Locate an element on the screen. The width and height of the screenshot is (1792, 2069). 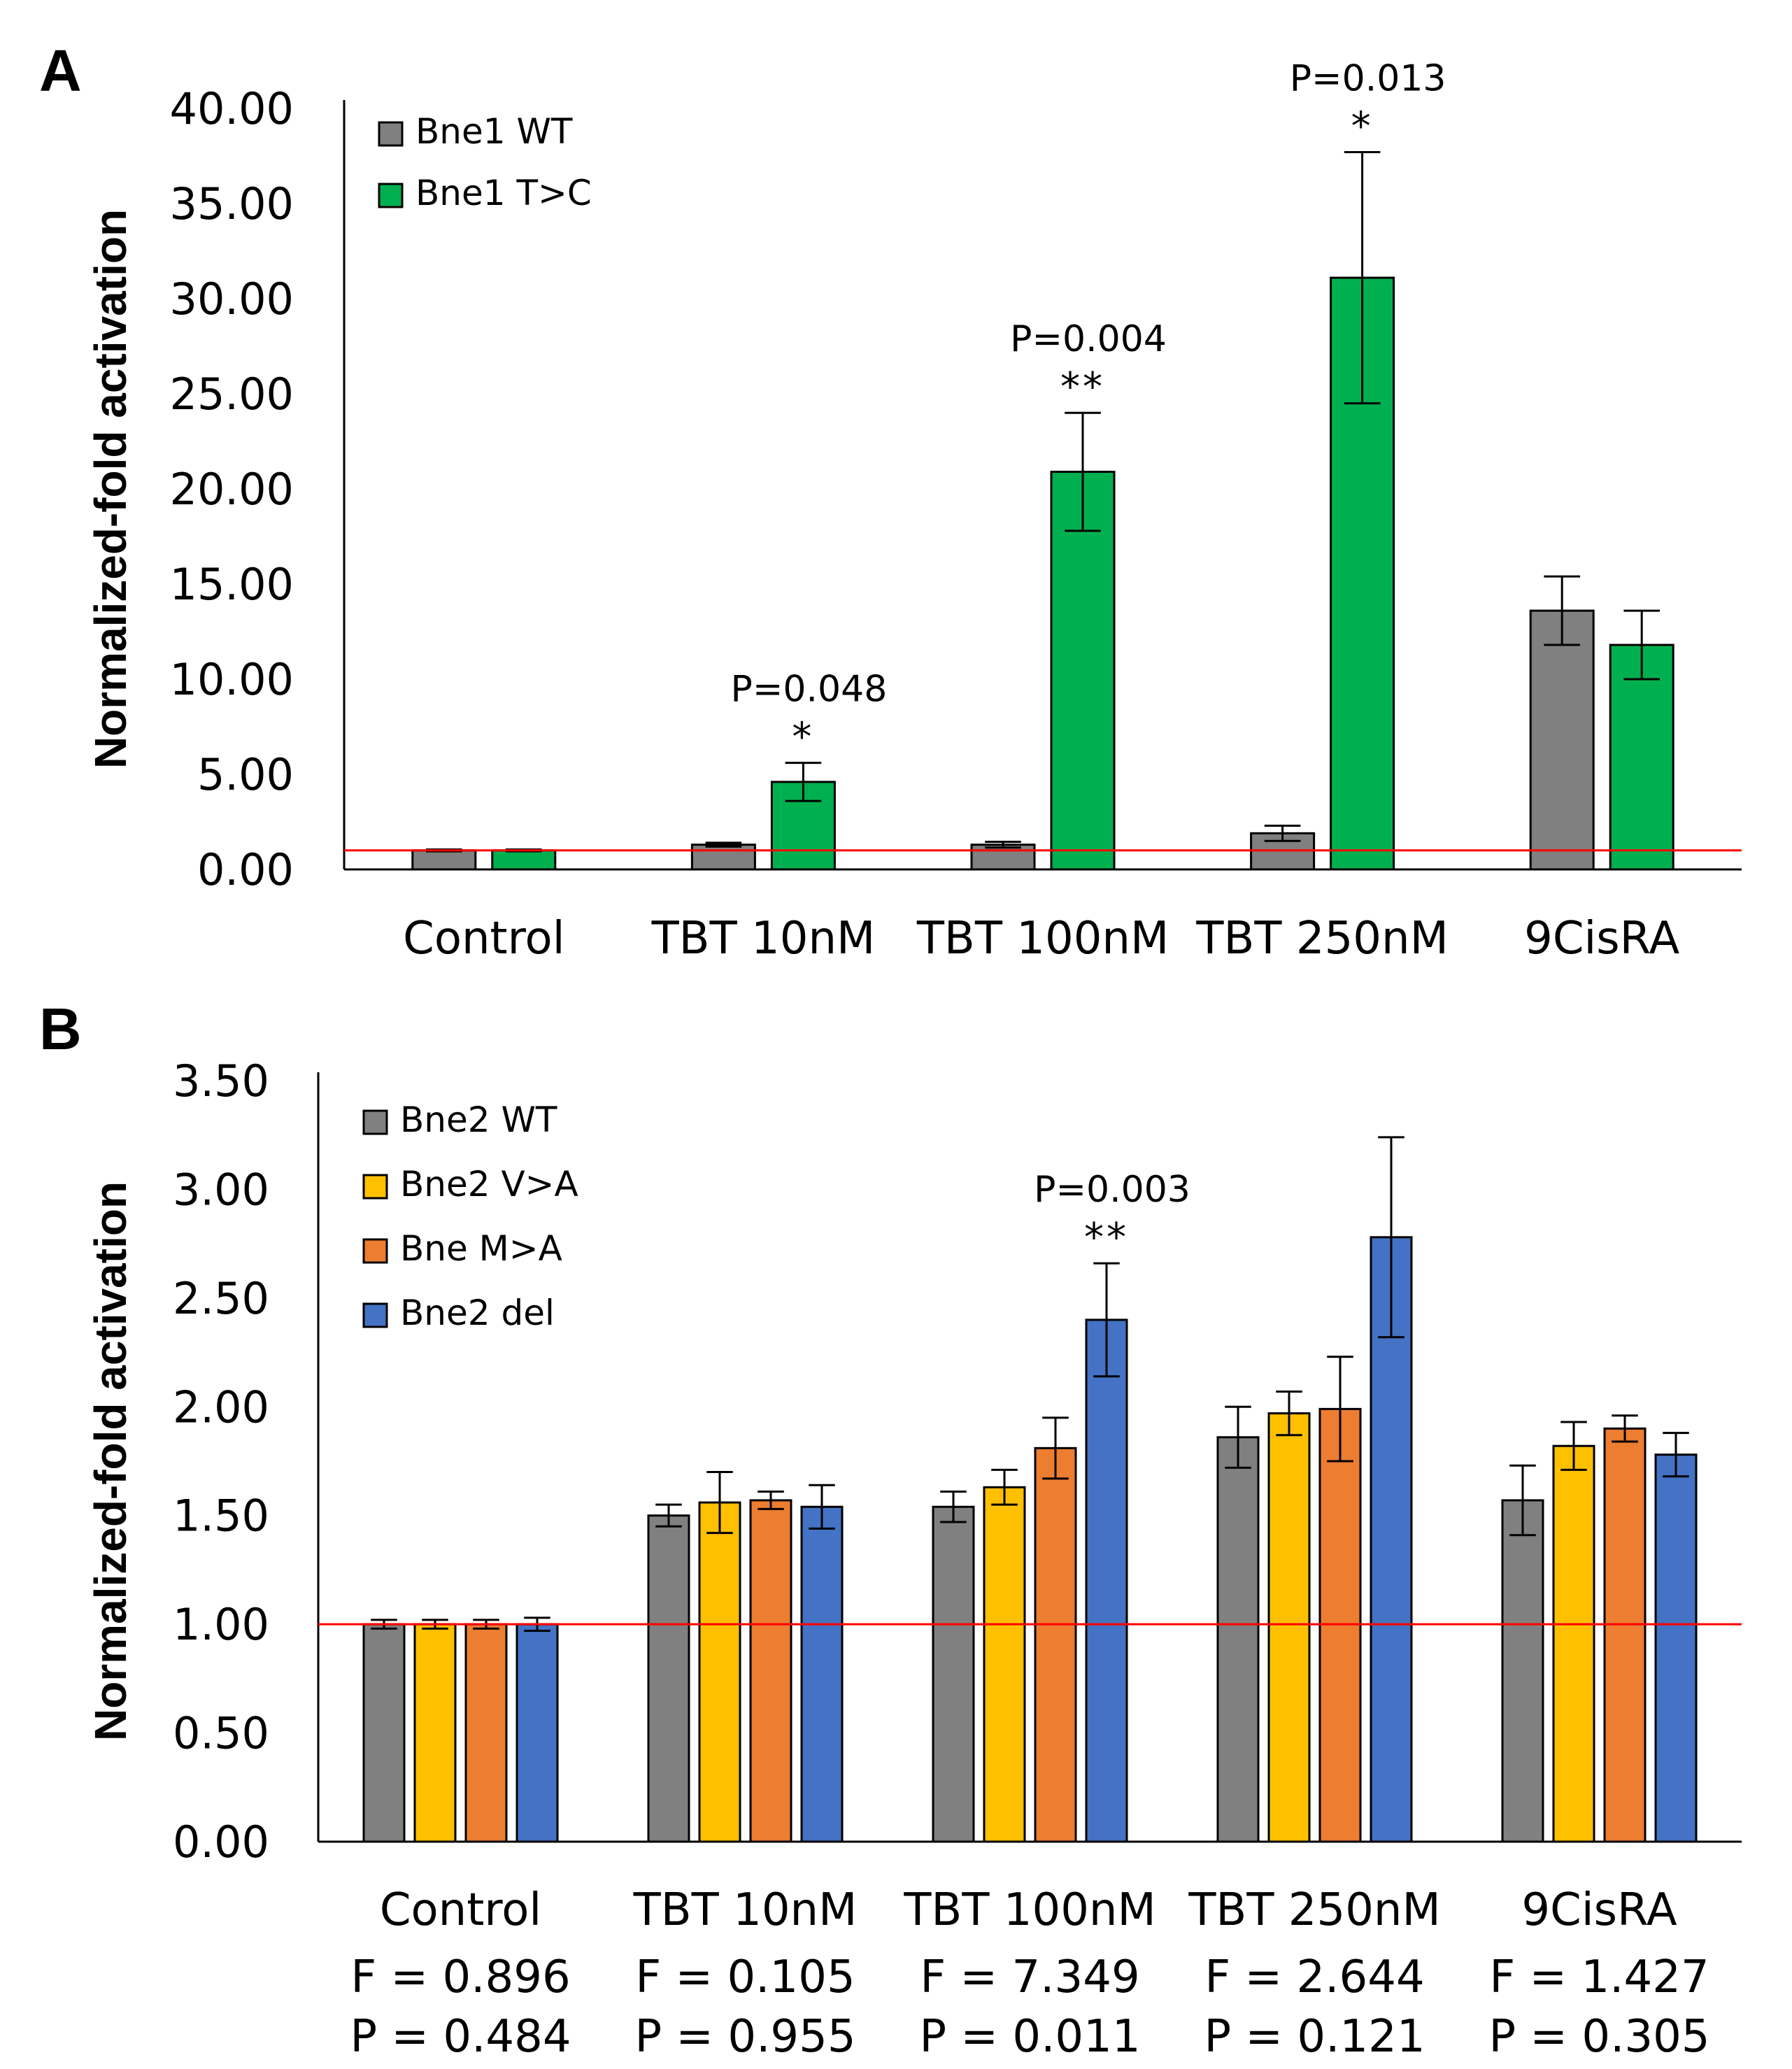
y-tick-label: 5.00 is located at coordinates (245, 775).